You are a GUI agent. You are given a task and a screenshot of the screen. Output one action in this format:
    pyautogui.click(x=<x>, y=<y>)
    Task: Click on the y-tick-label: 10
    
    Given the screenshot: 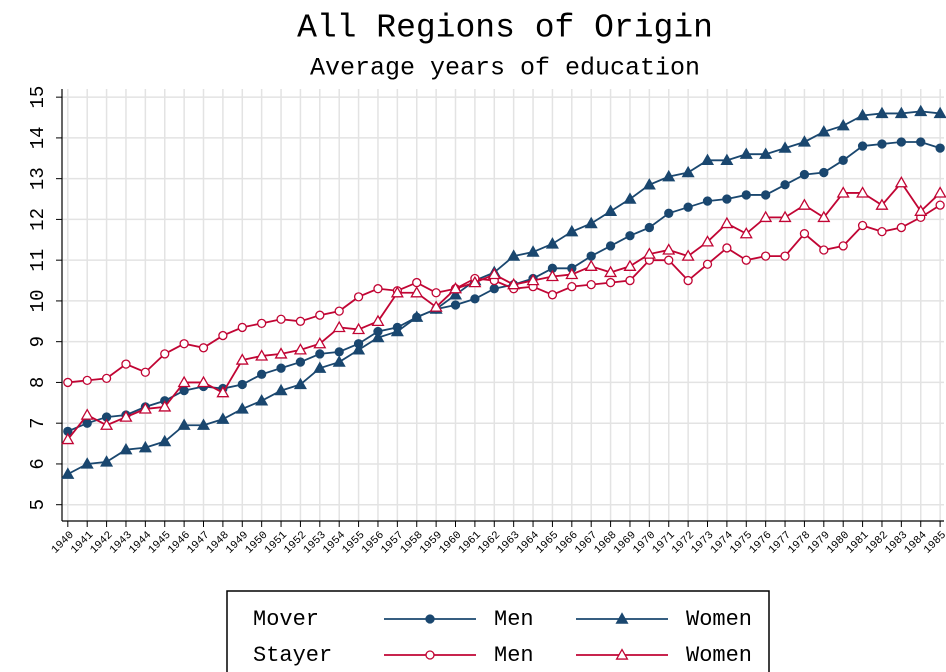 What is the action you would take?
    pyautogui.click(x=38, y=301)
    